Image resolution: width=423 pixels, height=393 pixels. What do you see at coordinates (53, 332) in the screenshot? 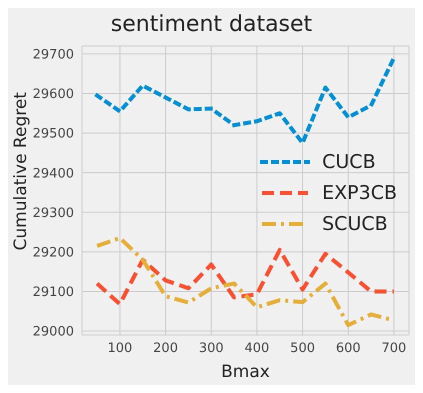
I see `y-tick-label: 29000` at bounding box center [53, 332].